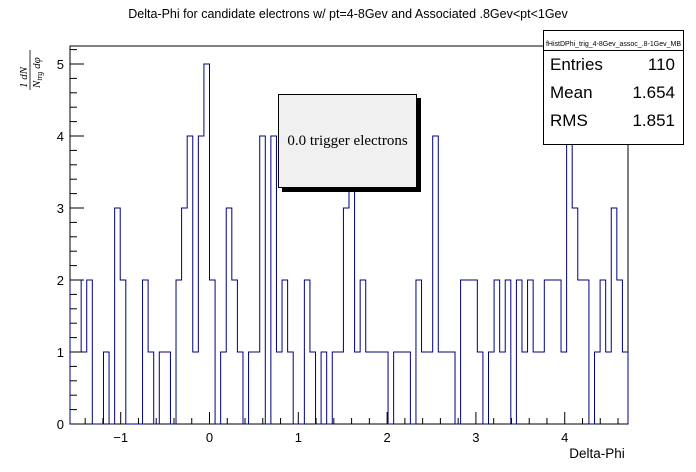 The height and width of the screenshot is (472, 696). I want to click on stats-entries-value: 110, so click(661, 64).